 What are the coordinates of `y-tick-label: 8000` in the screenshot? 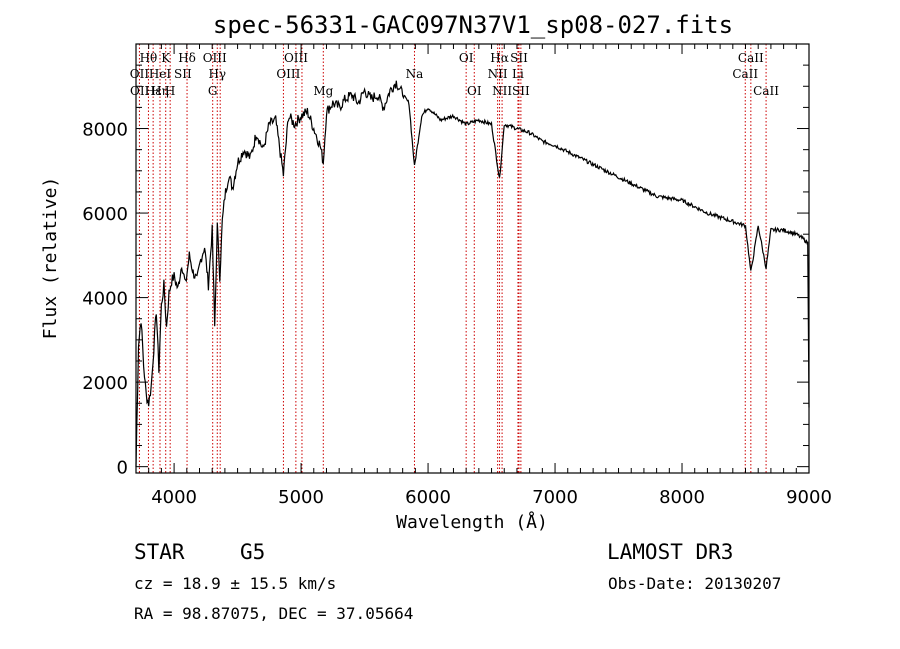 It's located at (105, 130).